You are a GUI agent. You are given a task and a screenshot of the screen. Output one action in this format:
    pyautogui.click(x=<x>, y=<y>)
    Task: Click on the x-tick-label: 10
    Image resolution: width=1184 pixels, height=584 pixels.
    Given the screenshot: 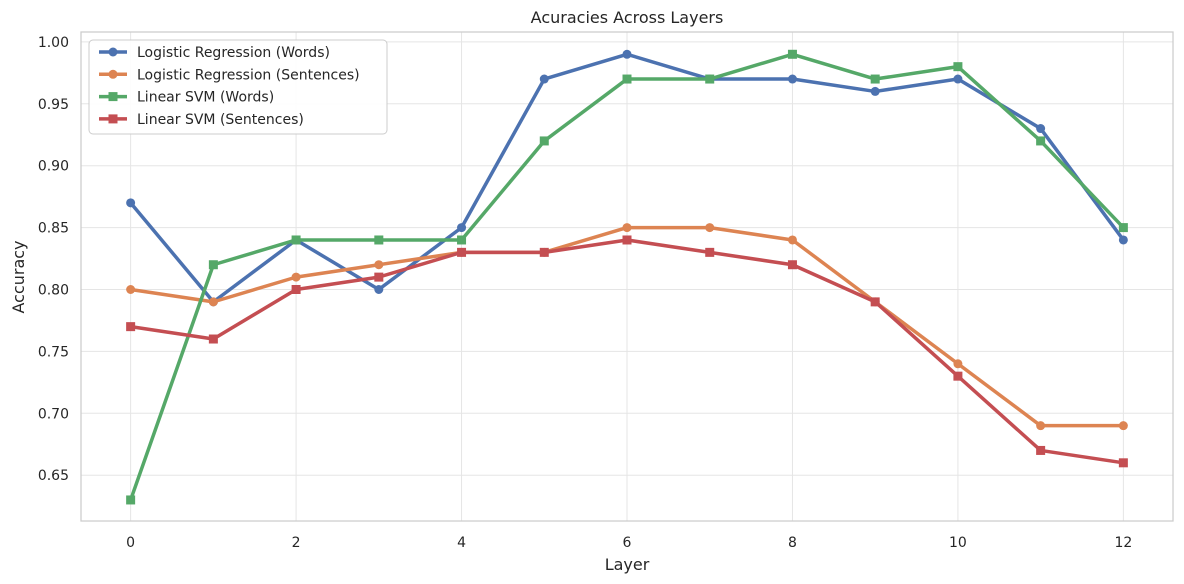 What is the action you would take?
    pyautogui.click(x=958, y=543)
    